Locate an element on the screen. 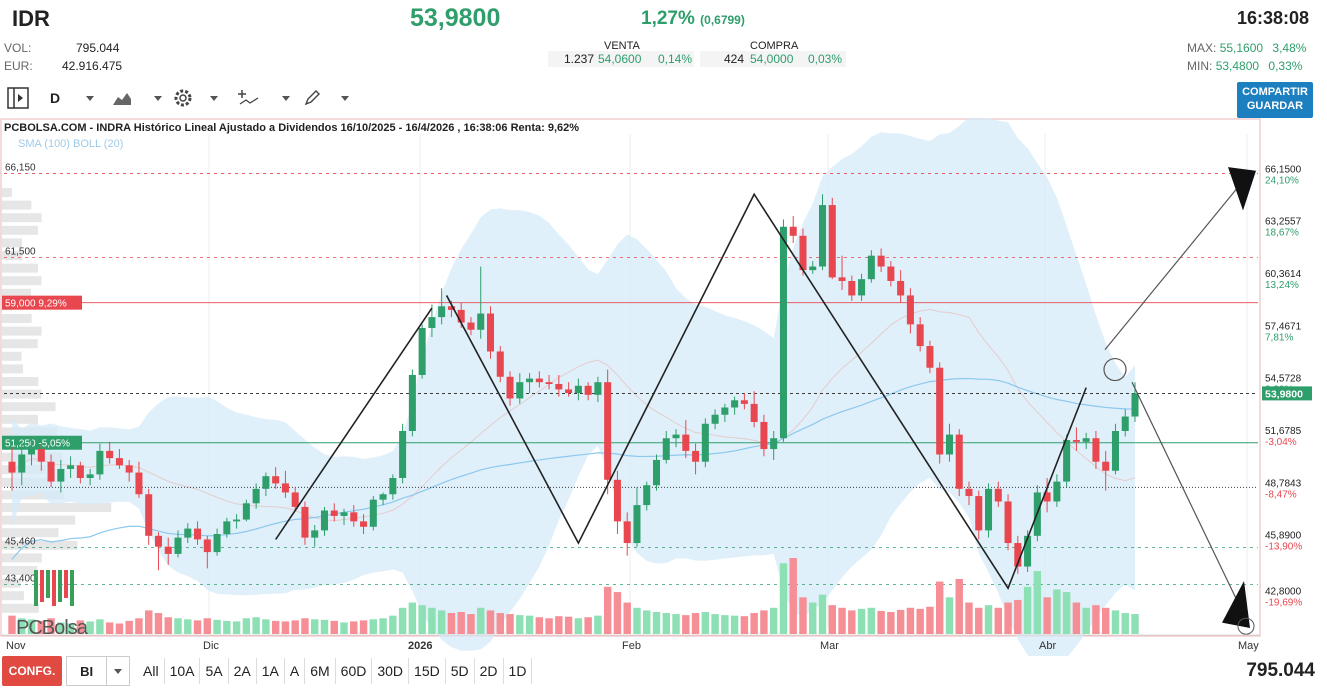 Image resolution: width=1327 pixels, height=693 pixels. bottom-volume: 795.044 is located at coordinates (1280, 670).